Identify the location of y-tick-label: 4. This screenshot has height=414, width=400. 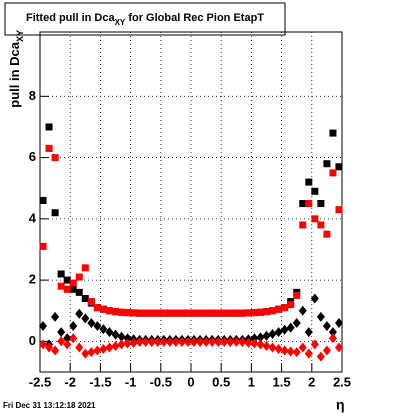
(33, 217).